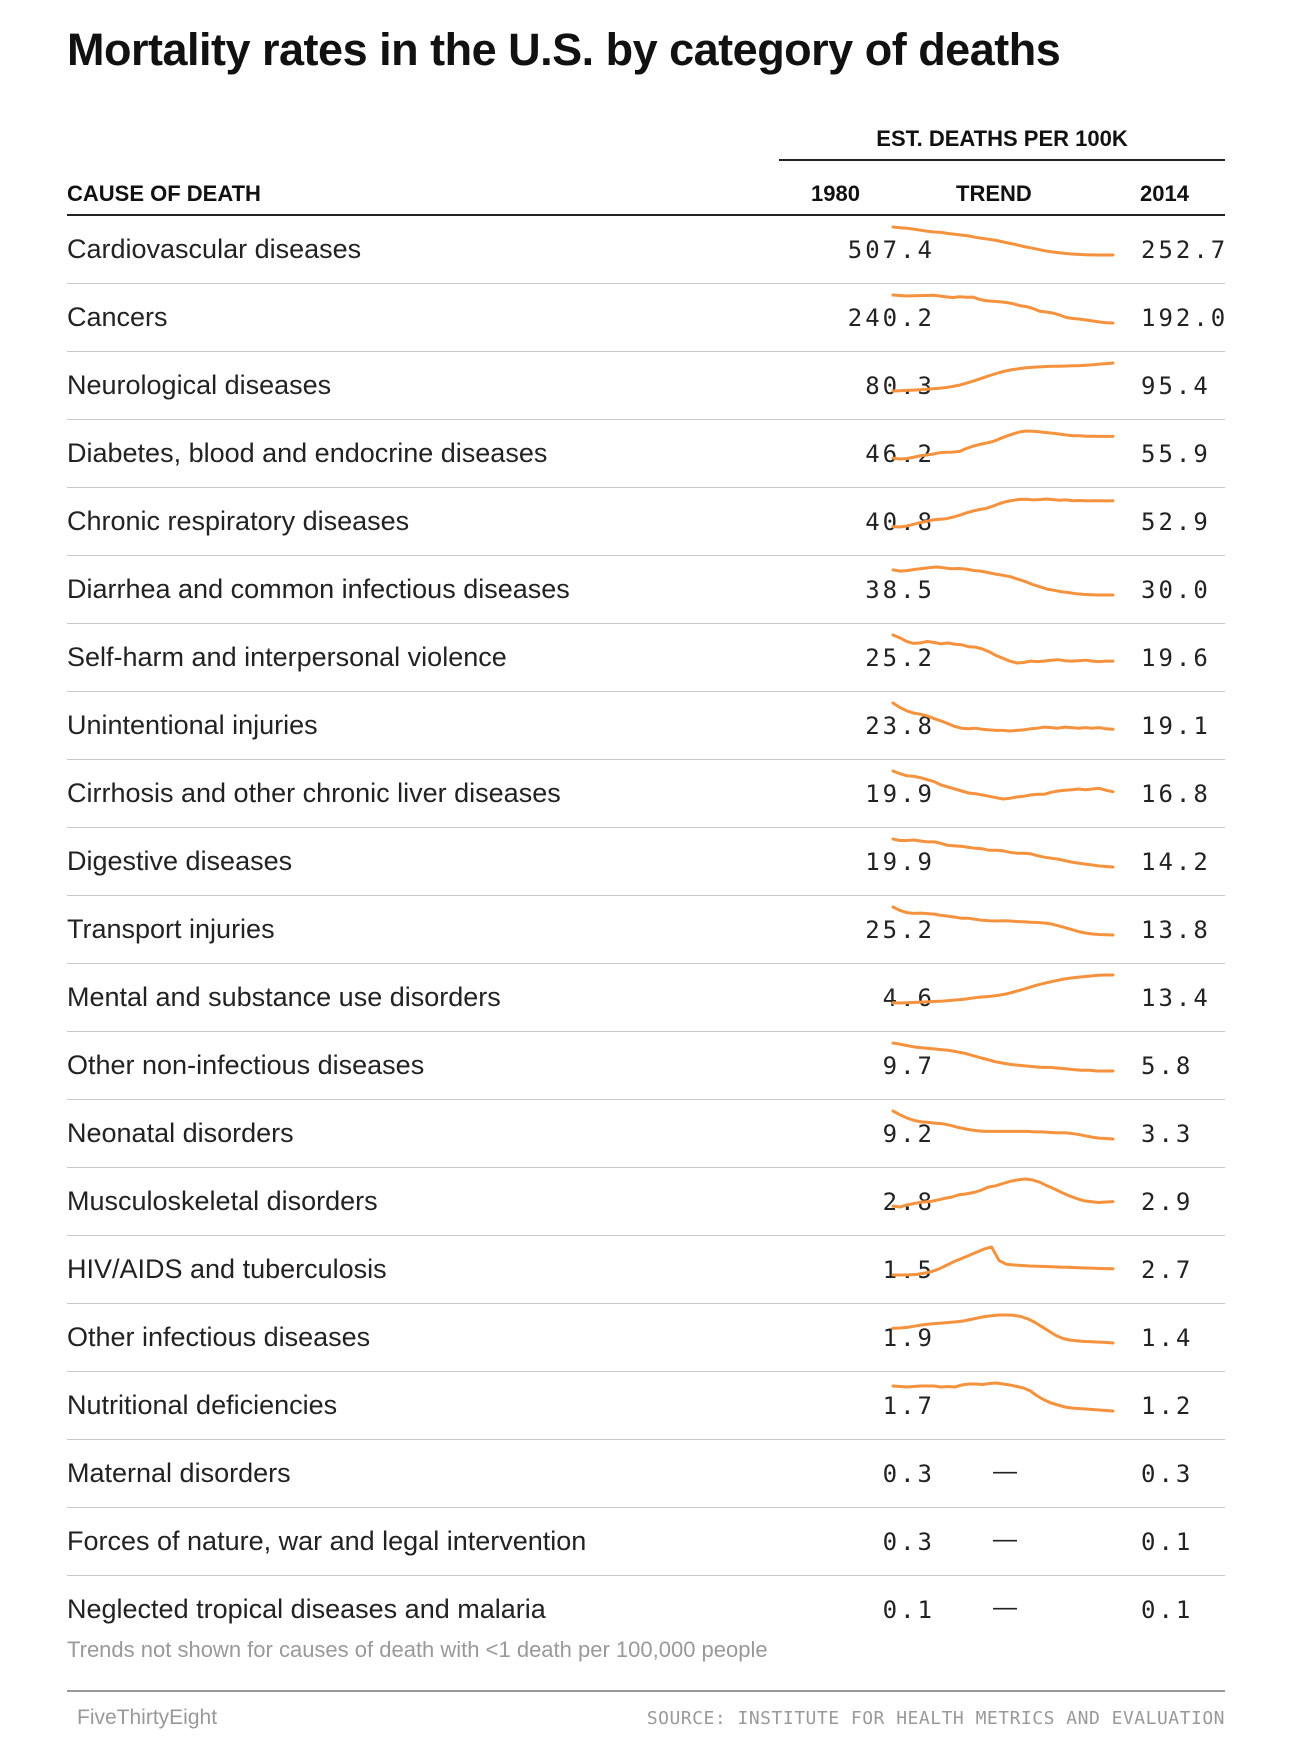 The width and height of the screenshot is (1294, 1746). What do you see at coordinates (1167, 1270) in the screenshot?
I see `value-2014: 2.7` at bounding box center [1167, 1270].